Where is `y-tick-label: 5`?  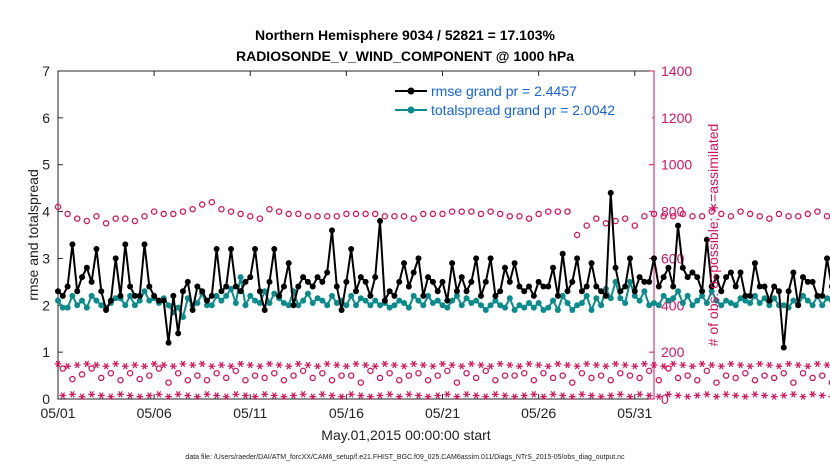 y-tick-label: 5 is located at coordinates (46, 165).